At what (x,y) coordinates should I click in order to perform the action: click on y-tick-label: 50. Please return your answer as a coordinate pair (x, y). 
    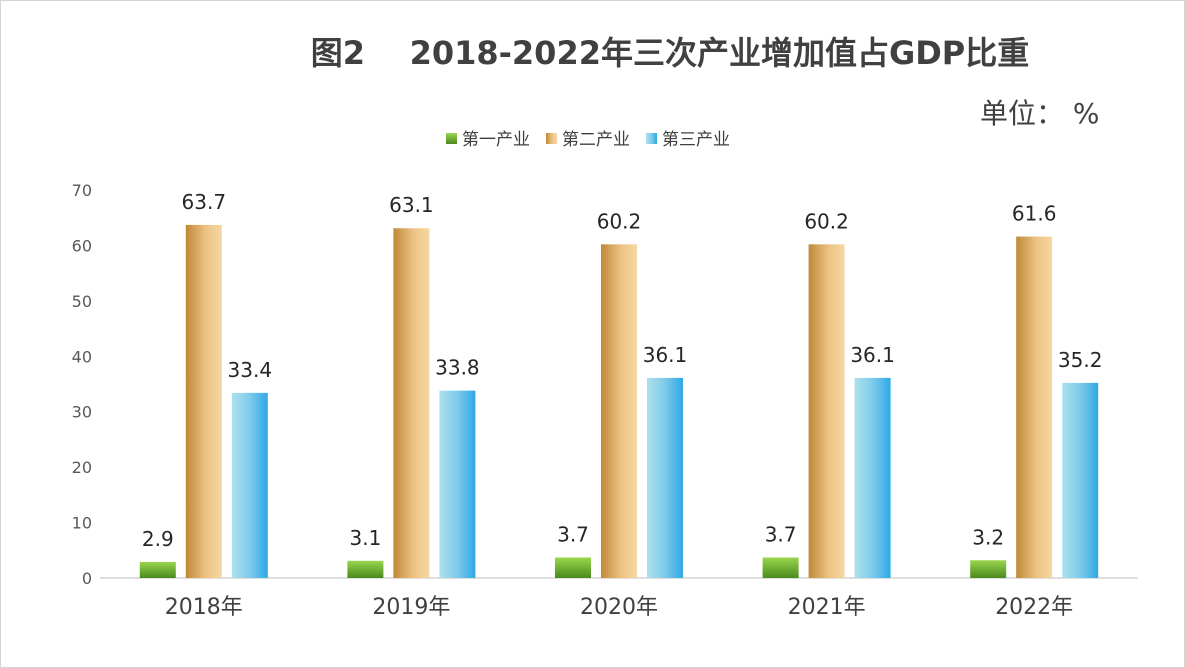
    Looking at the image, I should click on (82, 301).